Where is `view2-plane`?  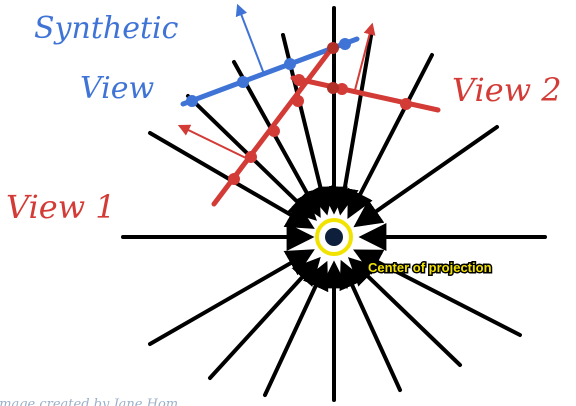 view2-plane is located at coordinates (365, 67).